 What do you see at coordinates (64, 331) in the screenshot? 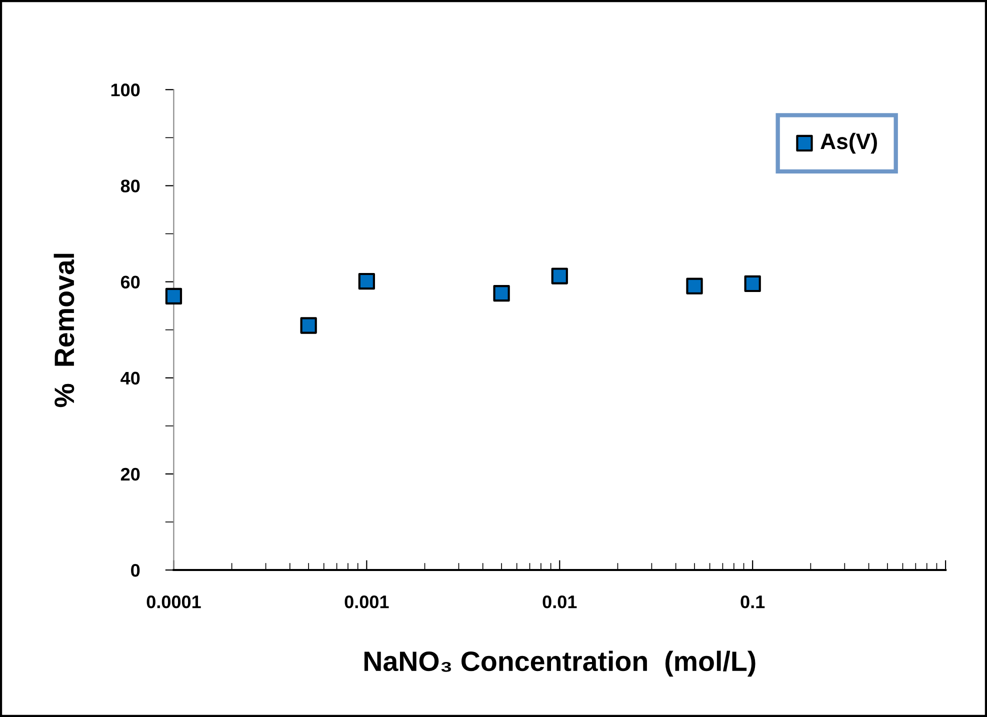
I see `y-axis-title: % Removal` at bounding box center [64, 331].